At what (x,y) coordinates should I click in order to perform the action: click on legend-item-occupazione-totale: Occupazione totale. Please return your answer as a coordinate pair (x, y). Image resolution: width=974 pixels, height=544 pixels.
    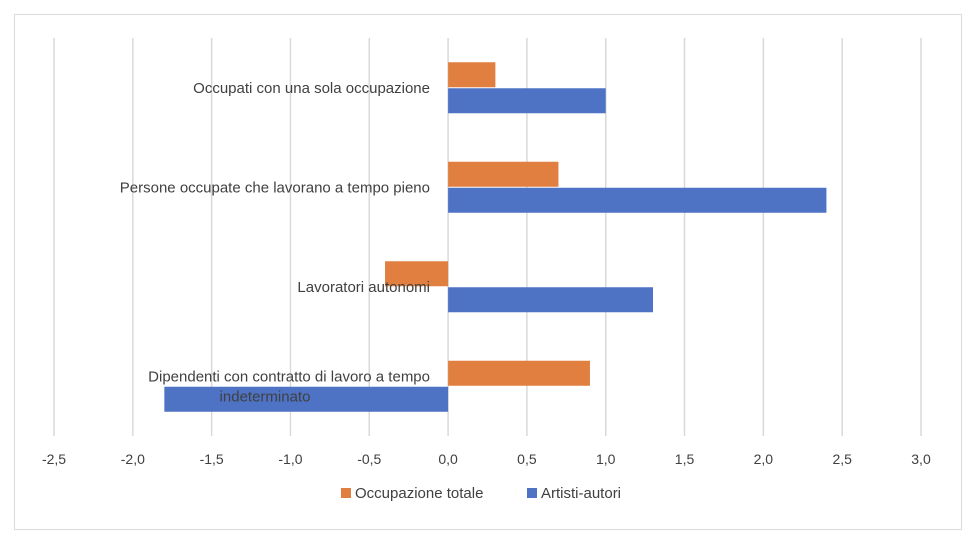
    Looking at the image, I should click on (412, 493).